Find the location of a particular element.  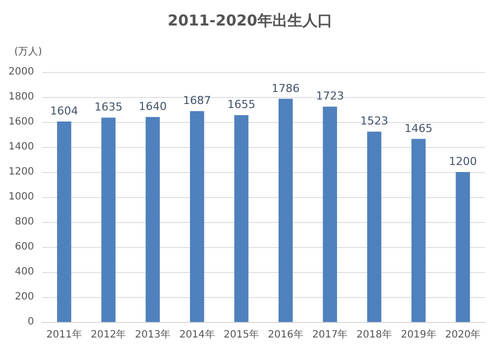

data-label: 1640 is located at coordinates (152, 106).